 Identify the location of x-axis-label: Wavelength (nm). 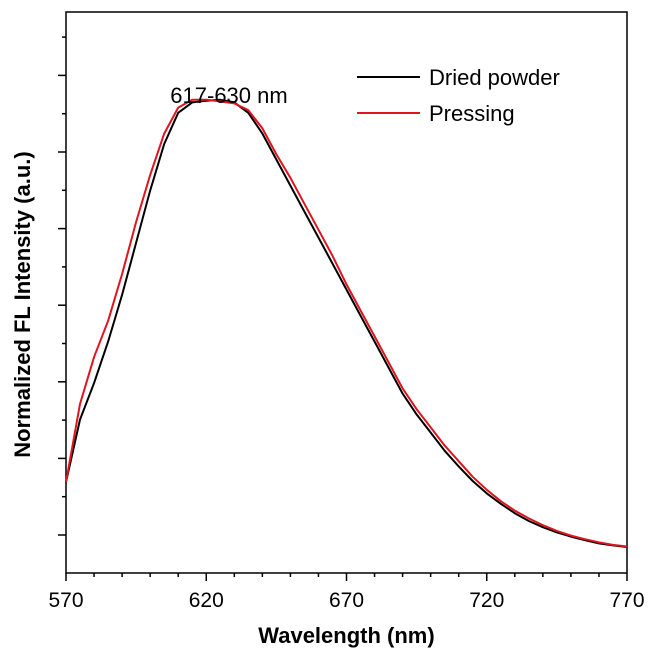
(346, 635).